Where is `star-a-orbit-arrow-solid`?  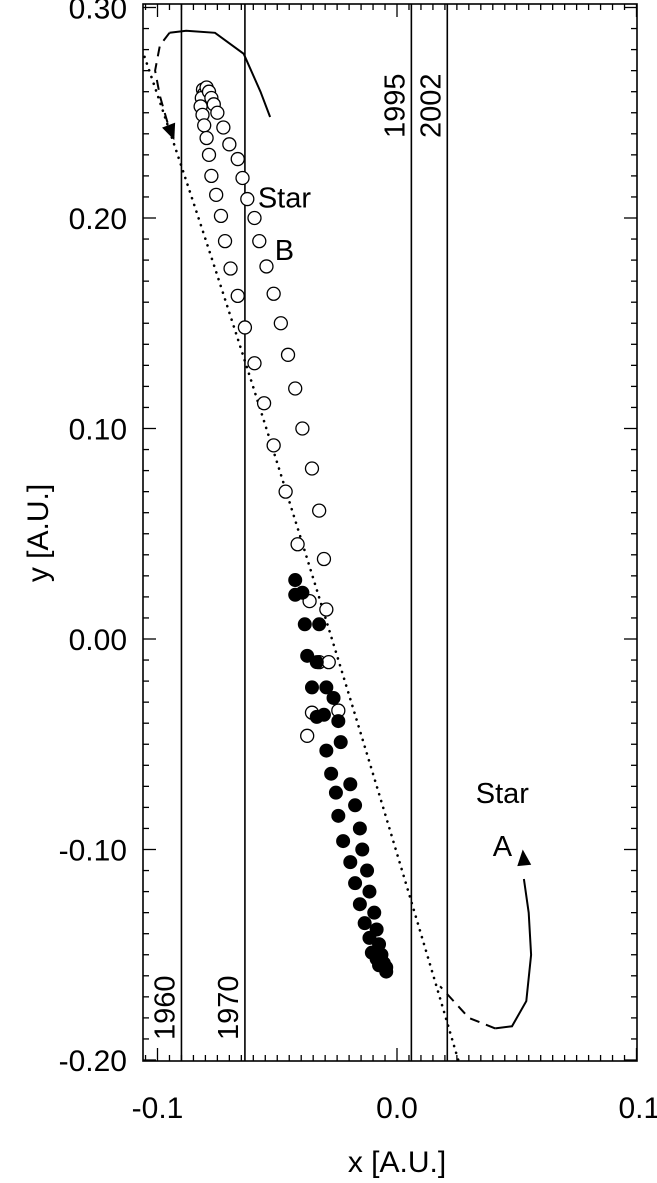
star-a-orbit-arrow-solid is located at coordinates (514, 954).